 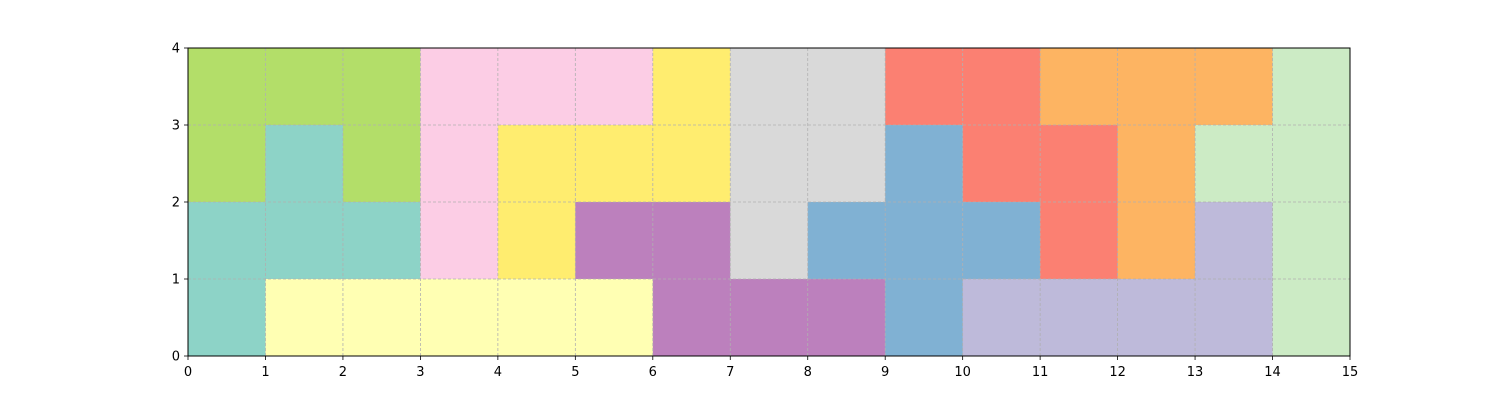 What do you see at coordinates (176, 126) in the screenshot?
I see `y-tick-label: 3` at bounding box center [176, 126].